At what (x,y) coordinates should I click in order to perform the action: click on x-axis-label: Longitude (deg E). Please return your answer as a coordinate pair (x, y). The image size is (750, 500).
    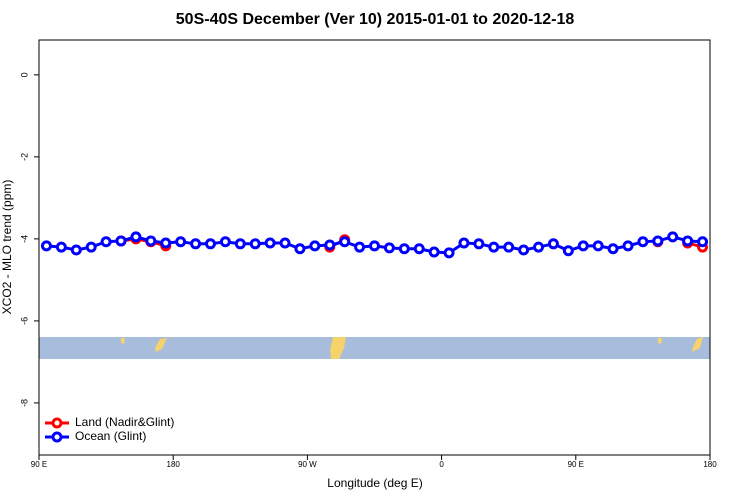
    Looking at the image, I should click on (374, 483).